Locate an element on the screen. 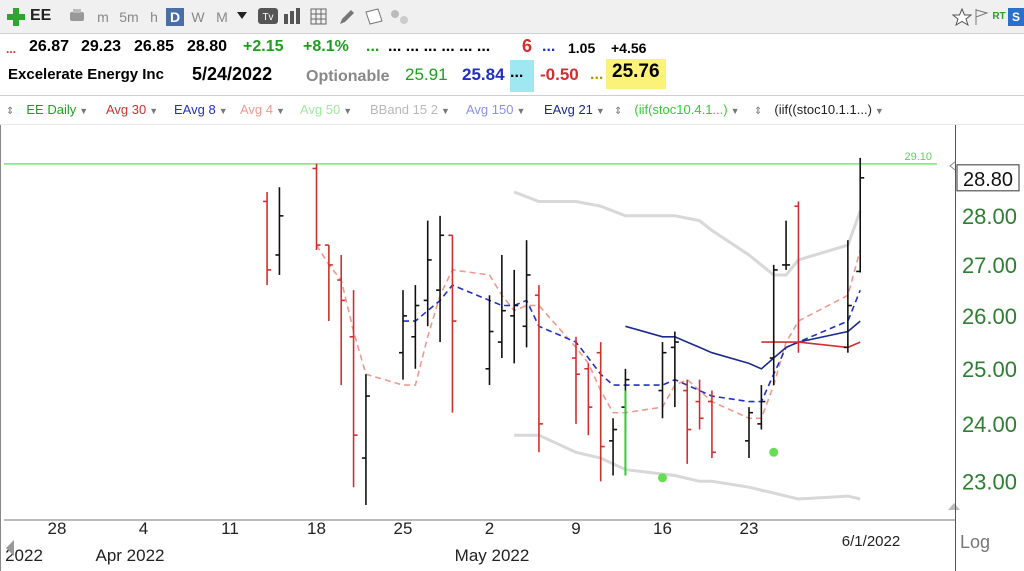 This screenshot has height=571, width=1024. study-label: (iif(stoc10.4.1...) is located at coordinates (681, 109).